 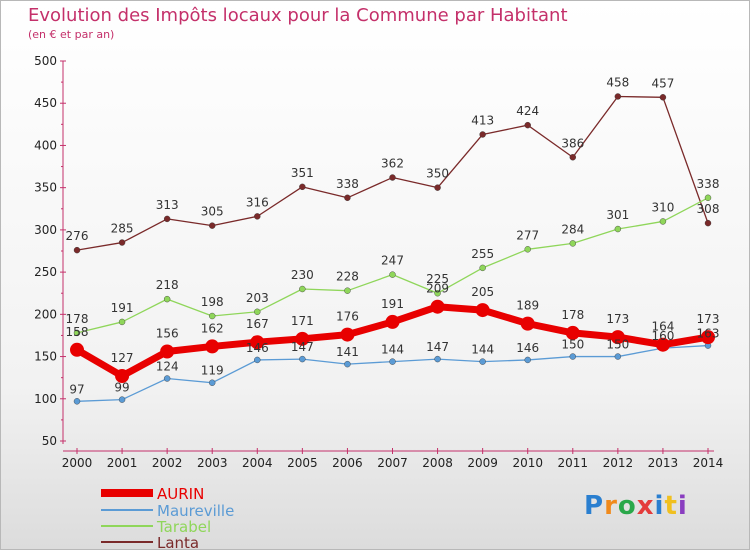 What do you see at coordinates (618, 463) in the screenshot?
I see `x-tick-label: 2012` at bounding box center [618, 463].